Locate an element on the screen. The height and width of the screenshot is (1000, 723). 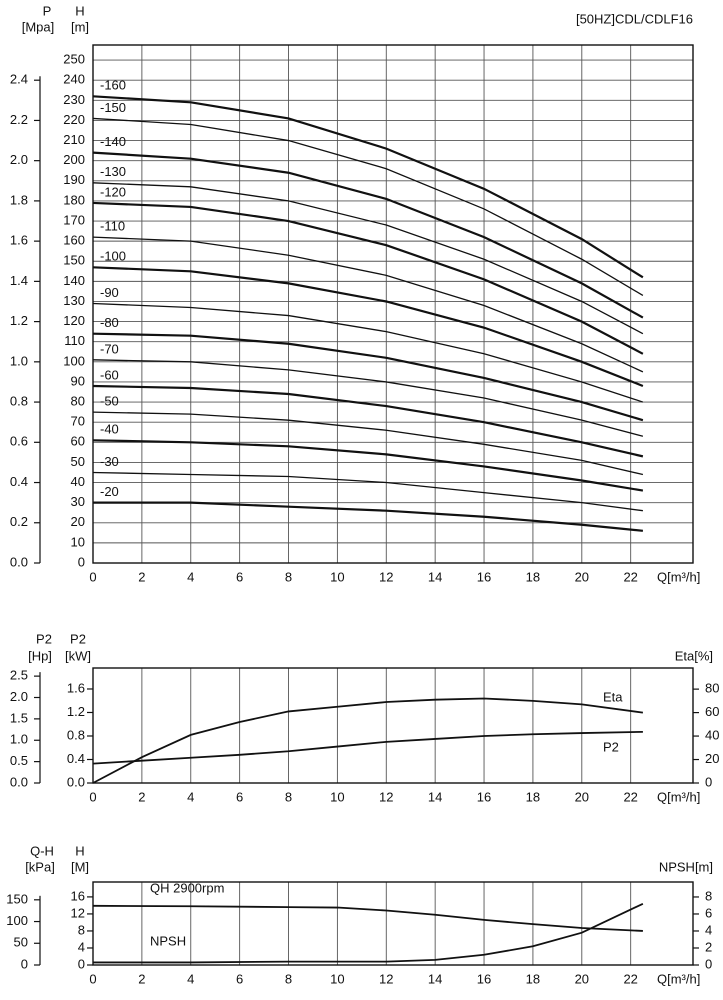
y2-tick-label: 0.6 is located at coordinates (19, 441).